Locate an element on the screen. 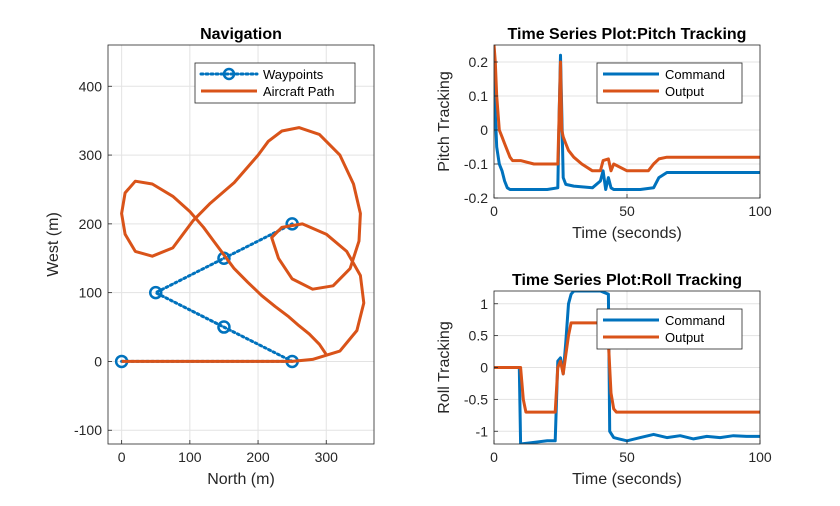  roll-ytick-label-0: -1 is located at coordinates (482, 431).